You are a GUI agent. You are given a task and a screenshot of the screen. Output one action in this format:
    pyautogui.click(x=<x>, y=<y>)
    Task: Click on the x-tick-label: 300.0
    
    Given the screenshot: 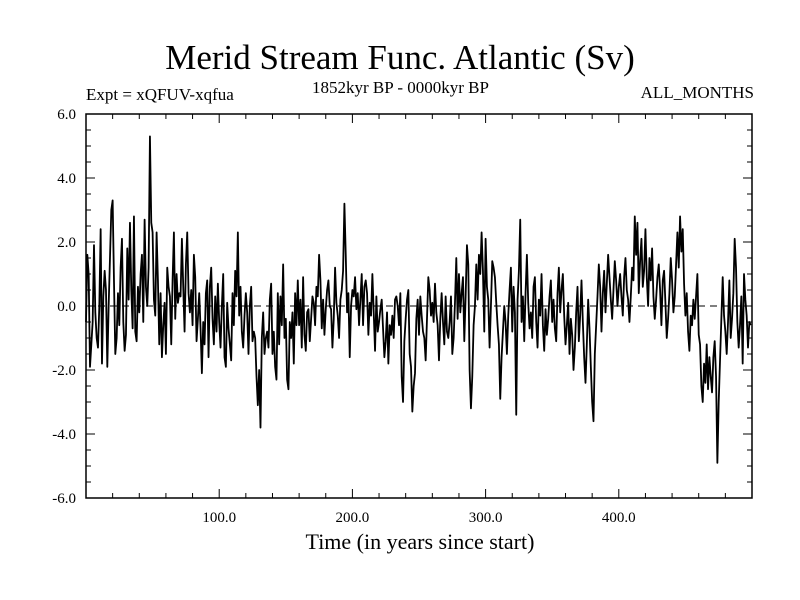 What is the action you would take?
    pyautogui.click(x=486, y=518)
    